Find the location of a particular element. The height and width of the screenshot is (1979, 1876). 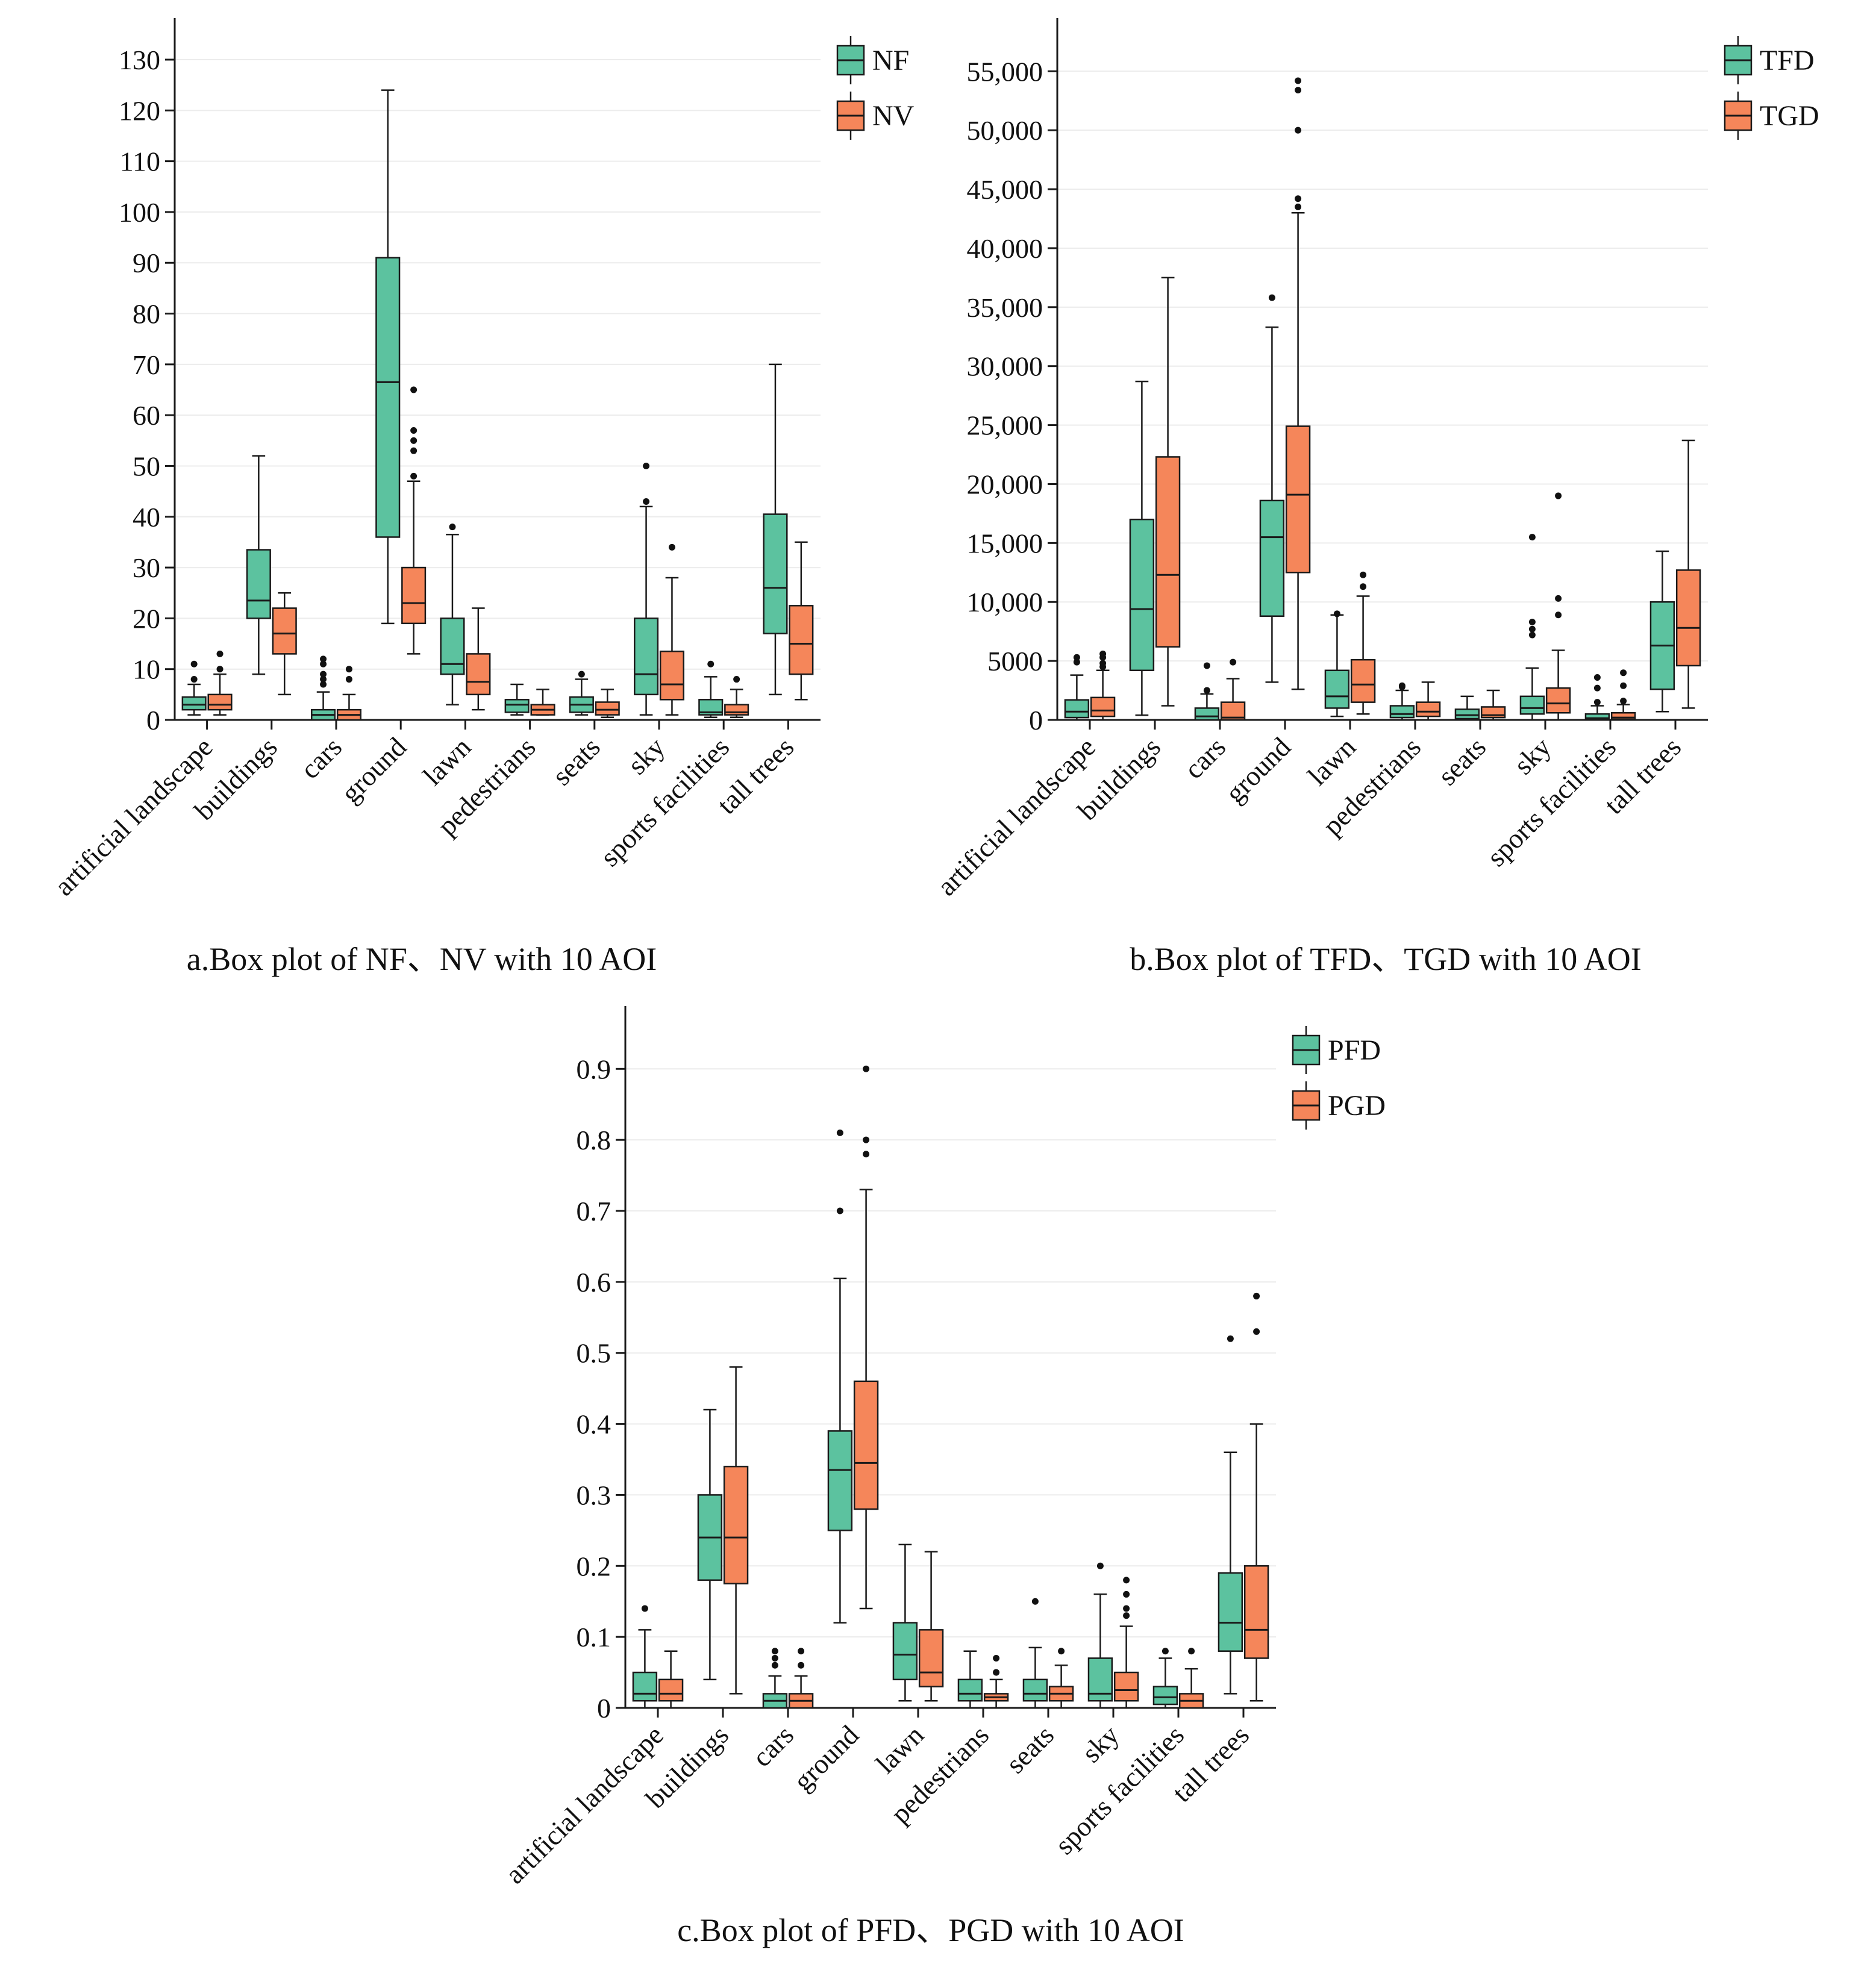

y-tick-label: 0.1 is located at coordinates (594, 1637).